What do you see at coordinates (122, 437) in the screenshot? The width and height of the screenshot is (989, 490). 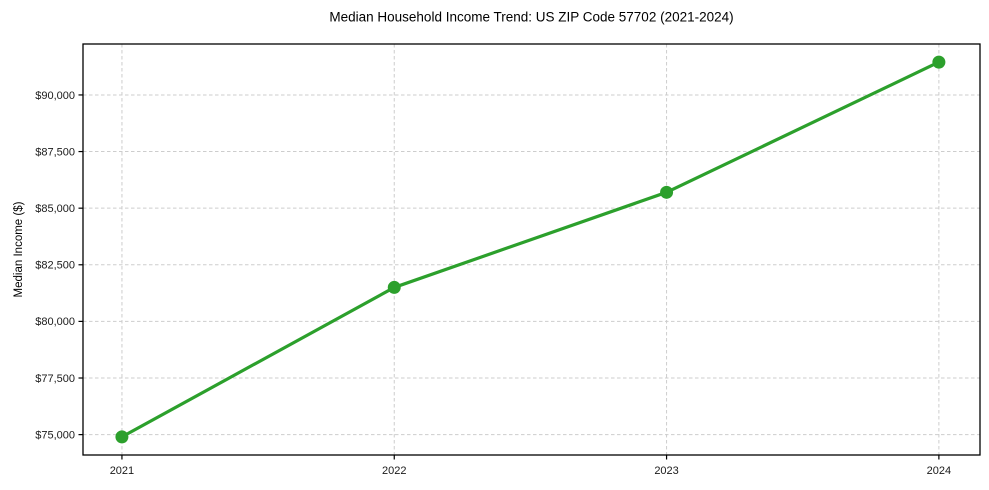 I see `data-point-2021` at bounding box center [122, 437].